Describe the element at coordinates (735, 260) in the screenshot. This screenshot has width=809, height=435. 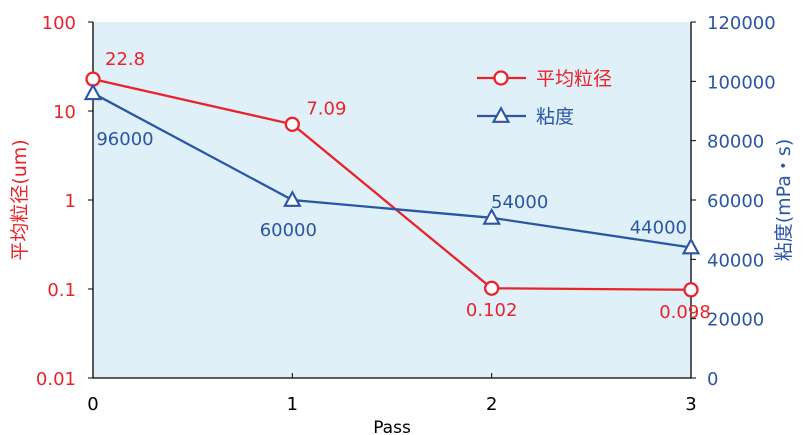
I see `right-tick-label: 40000` at that location.